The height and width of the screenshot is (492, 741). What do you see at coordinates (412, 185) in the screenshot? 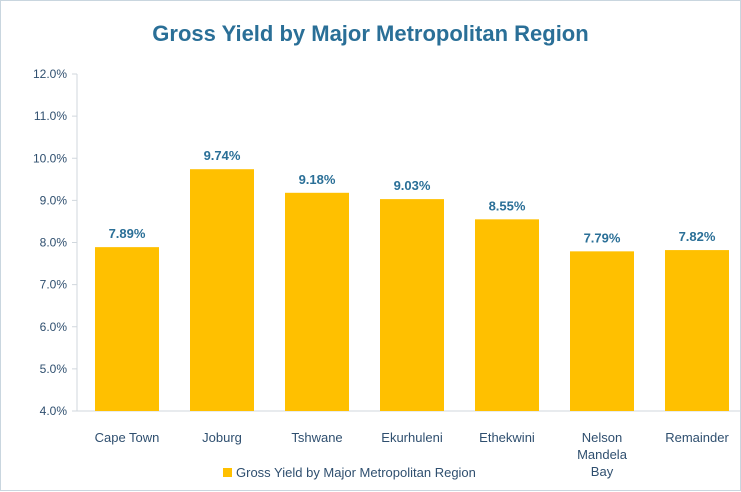
I see `data-label: 9.03%` at bounding box center [412, 185].